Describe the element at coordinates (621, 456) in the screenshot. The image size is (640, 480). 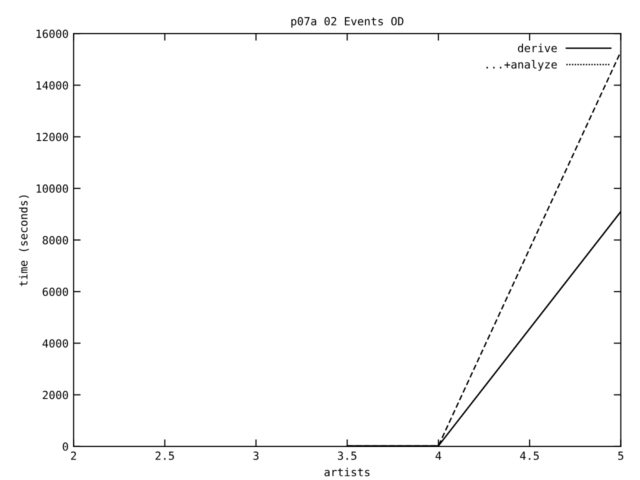
I see `x-tick-label: 5` at that location.